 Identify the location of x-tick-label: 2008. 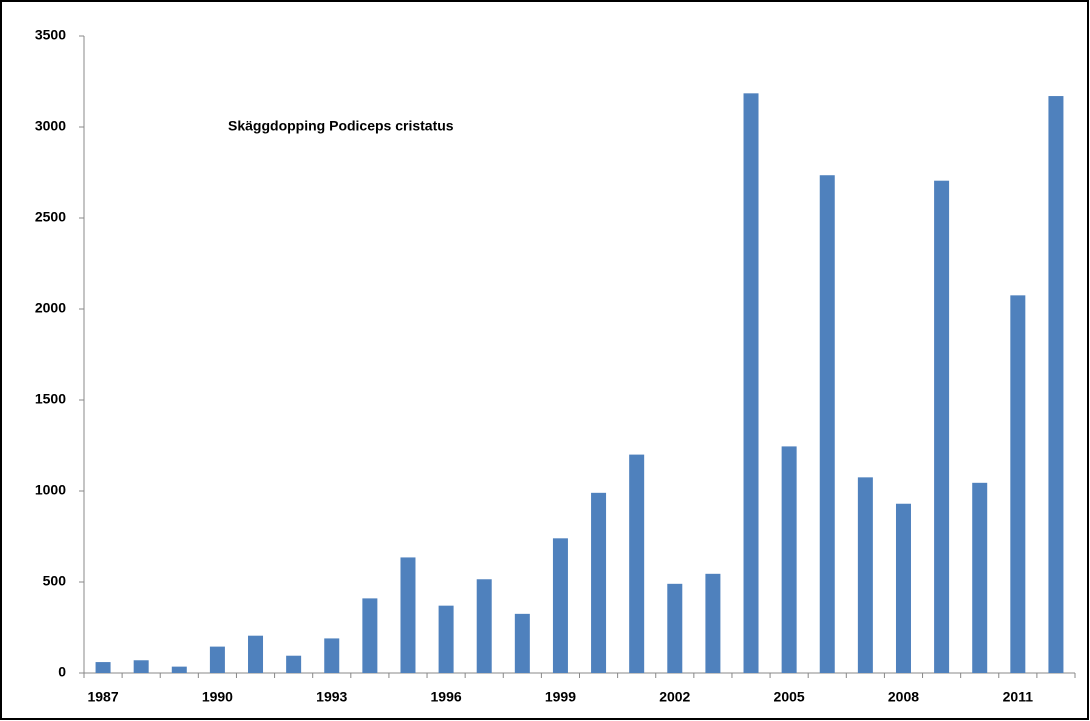
(903, 697).